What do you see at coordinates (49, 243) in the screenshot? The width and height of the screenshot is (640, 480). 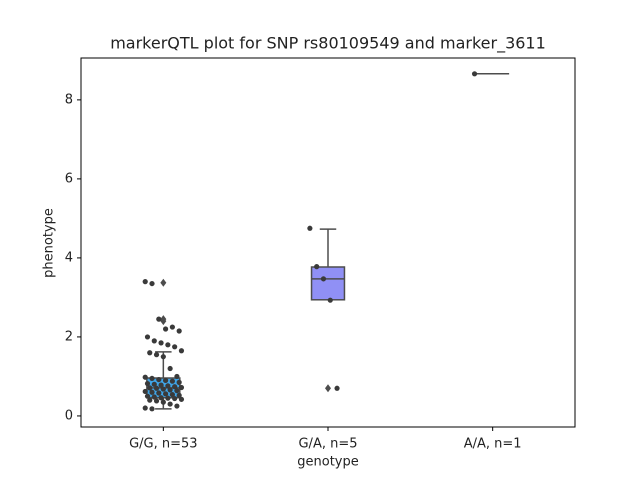 I see `y-axis-label: phenotype` at bounding box center [49, 243].